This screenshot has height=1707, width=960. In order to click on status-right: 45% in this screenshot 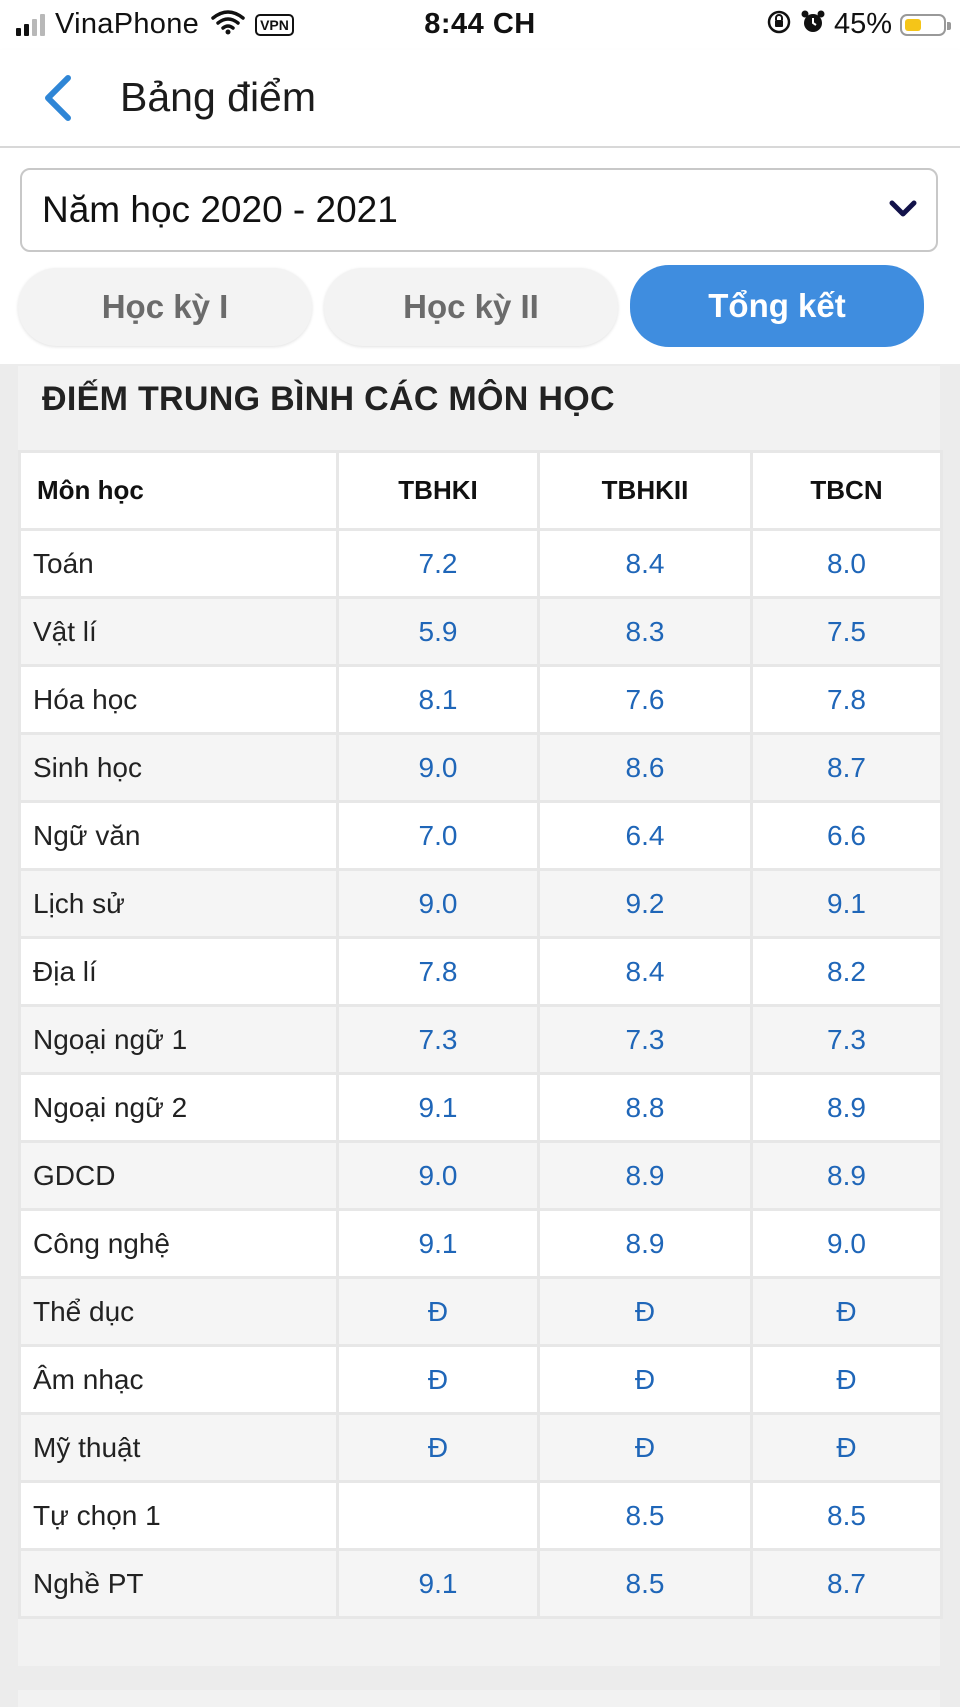, I will do `click(858, 24)`.